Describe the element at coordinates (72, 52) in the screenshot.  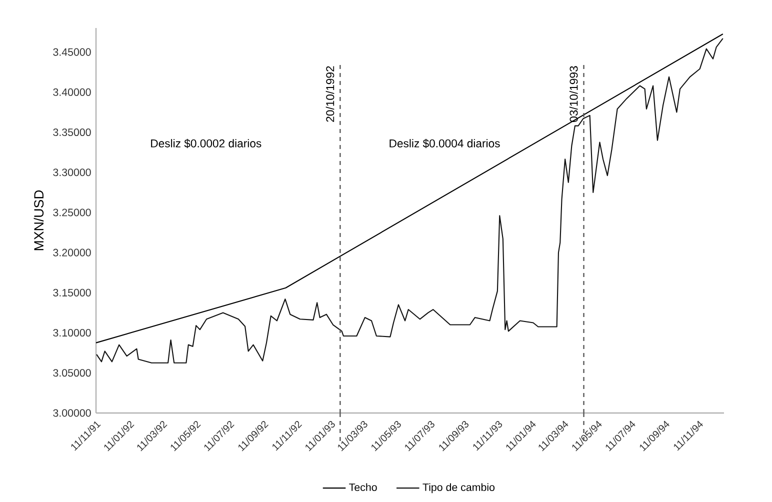
I see `y-tick-label: 3.45000` at that location.